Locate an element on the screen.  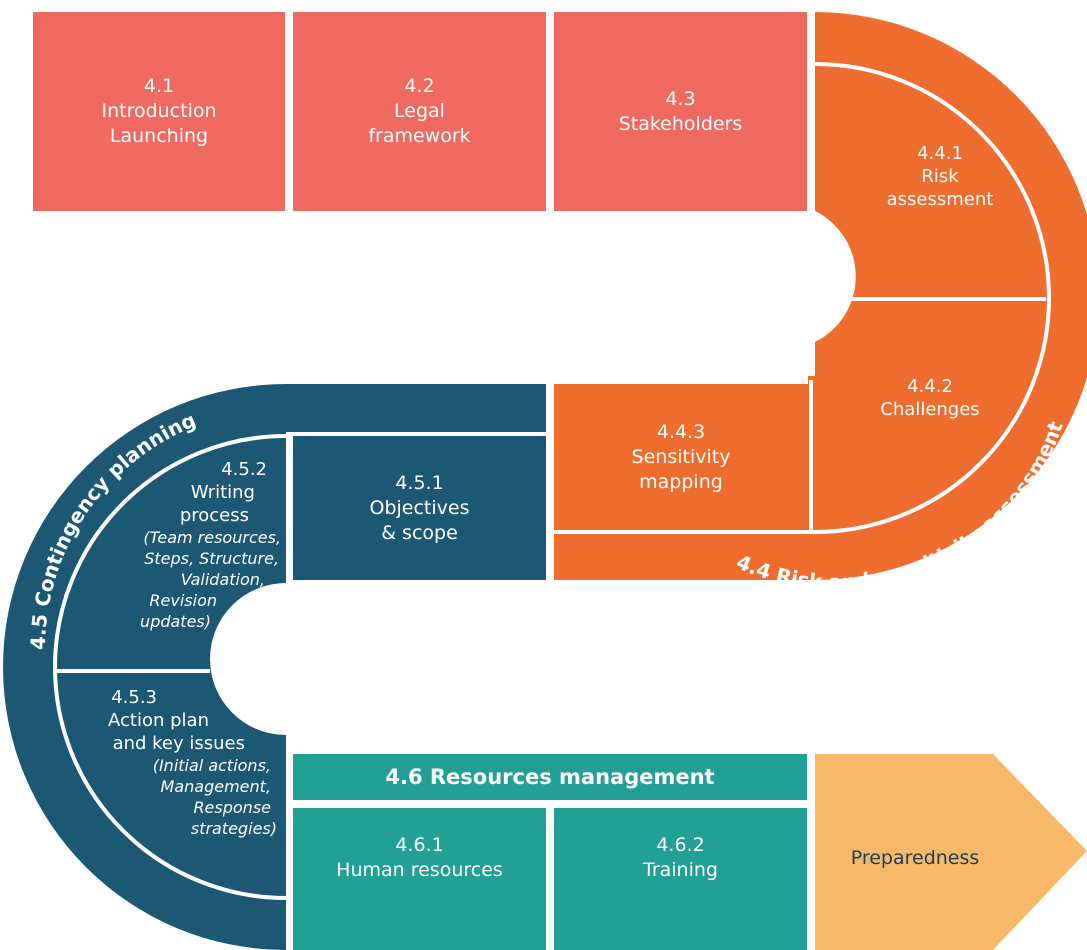
block-detail: Management, is located at coordinates (215, 786).